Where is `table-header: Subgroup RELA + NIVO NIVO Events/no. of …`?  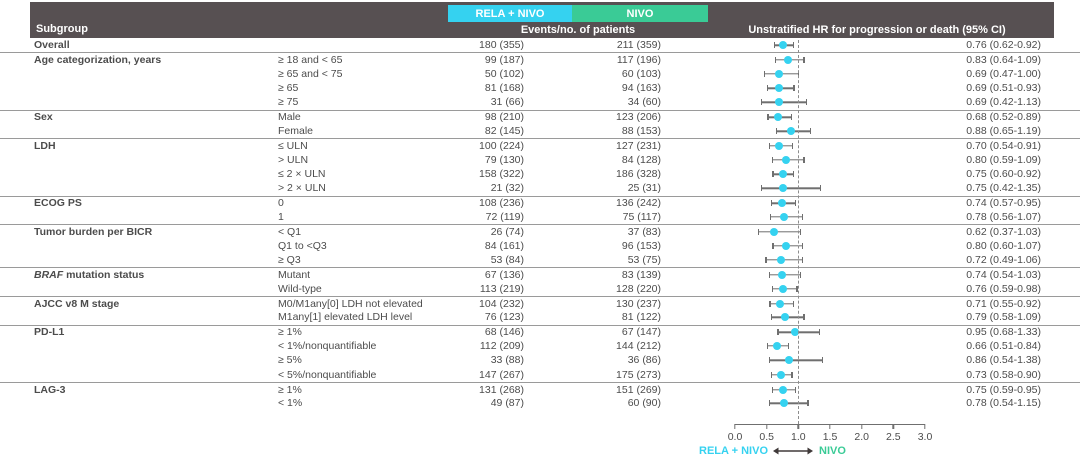
table-header: Subgroup RELA + NIVO NIVO Events/no. of … is located at coordinates (542, 20).